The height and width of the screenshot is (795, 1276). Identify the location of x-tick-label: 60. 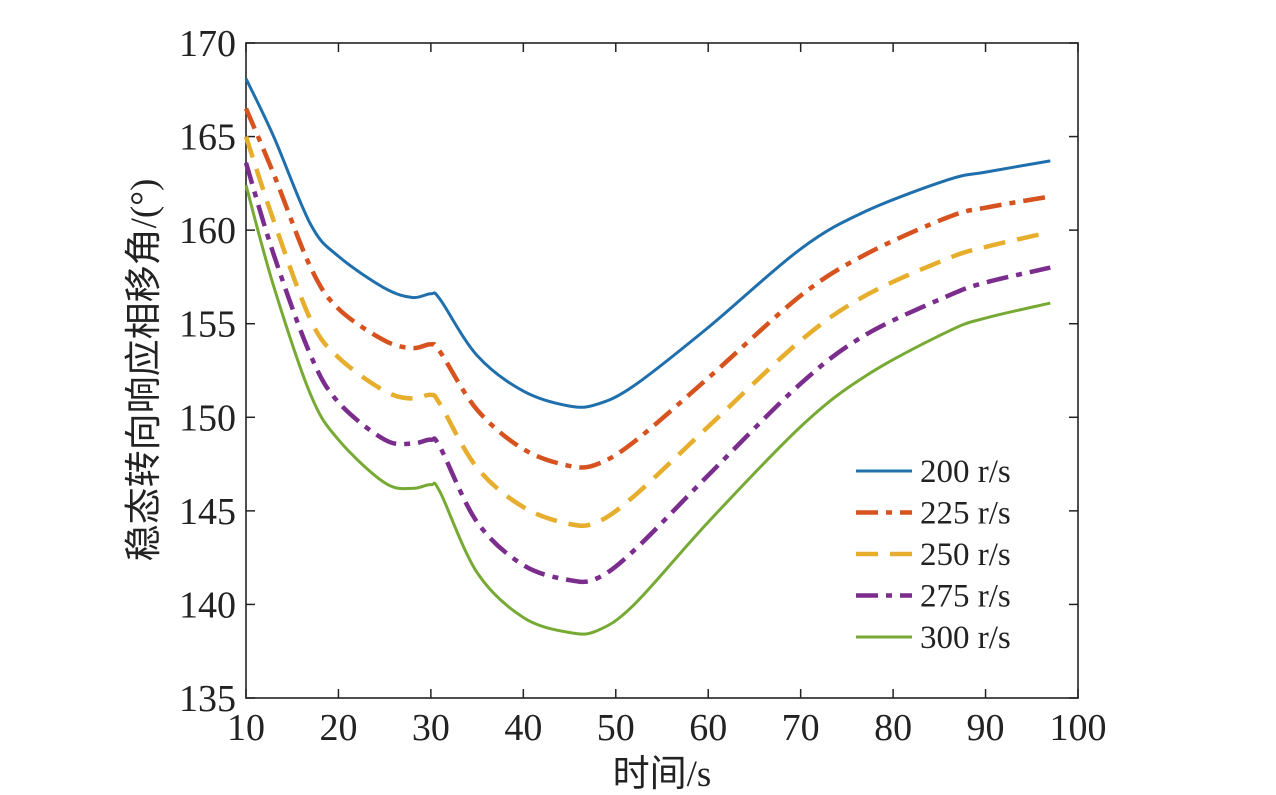
(708, 728).